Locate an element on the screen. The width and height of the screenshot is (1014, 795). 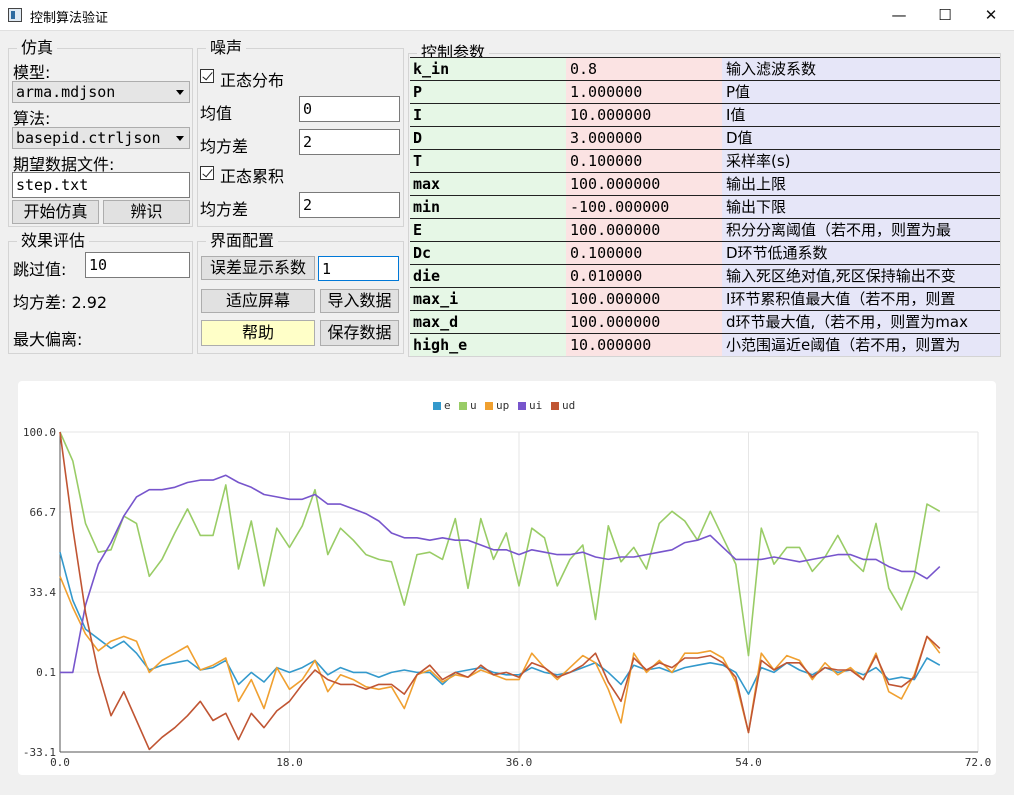
param-desc-cell: D环节低通系数 is located at coordinates (861, 252).